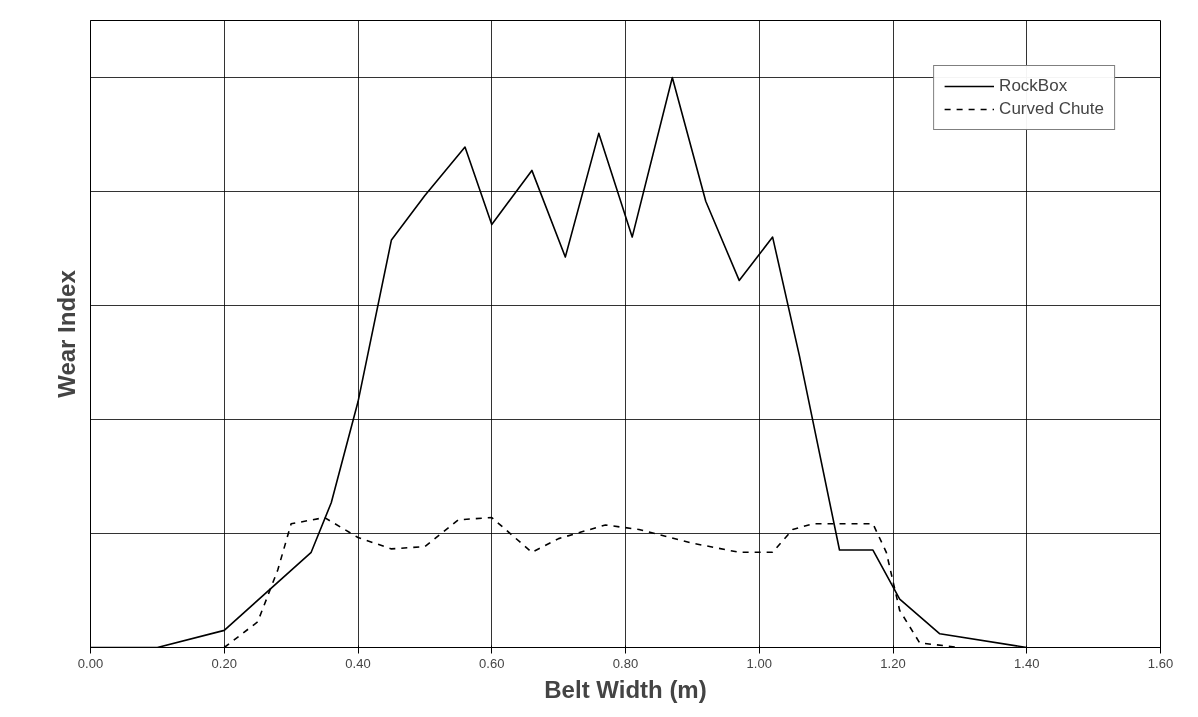  Describe the element at coordinates (224, 663) in the screenshot. I see `x-tick-label: 0.20` at that location.